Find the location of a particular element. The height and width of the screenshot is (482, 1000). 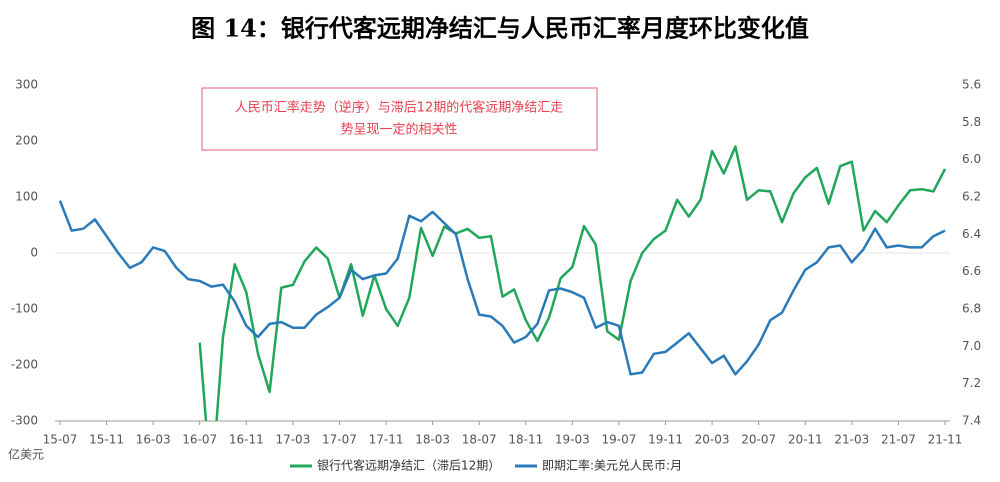

x-tick-label: 18-11 is located at coordinates (525, 440).